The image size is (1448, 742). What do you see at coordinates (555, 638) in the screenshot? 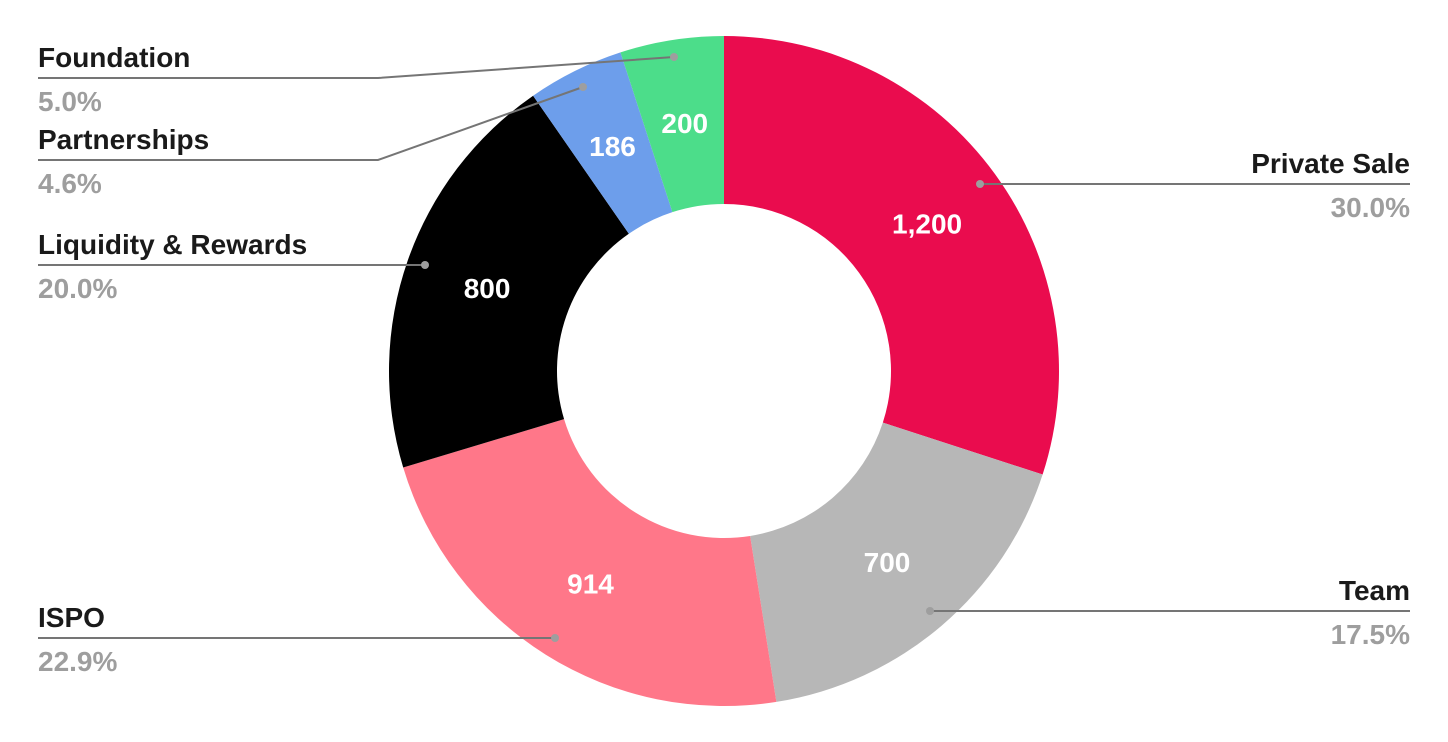
I see `leader-dot-ispo` at bounding box center [555, 638].